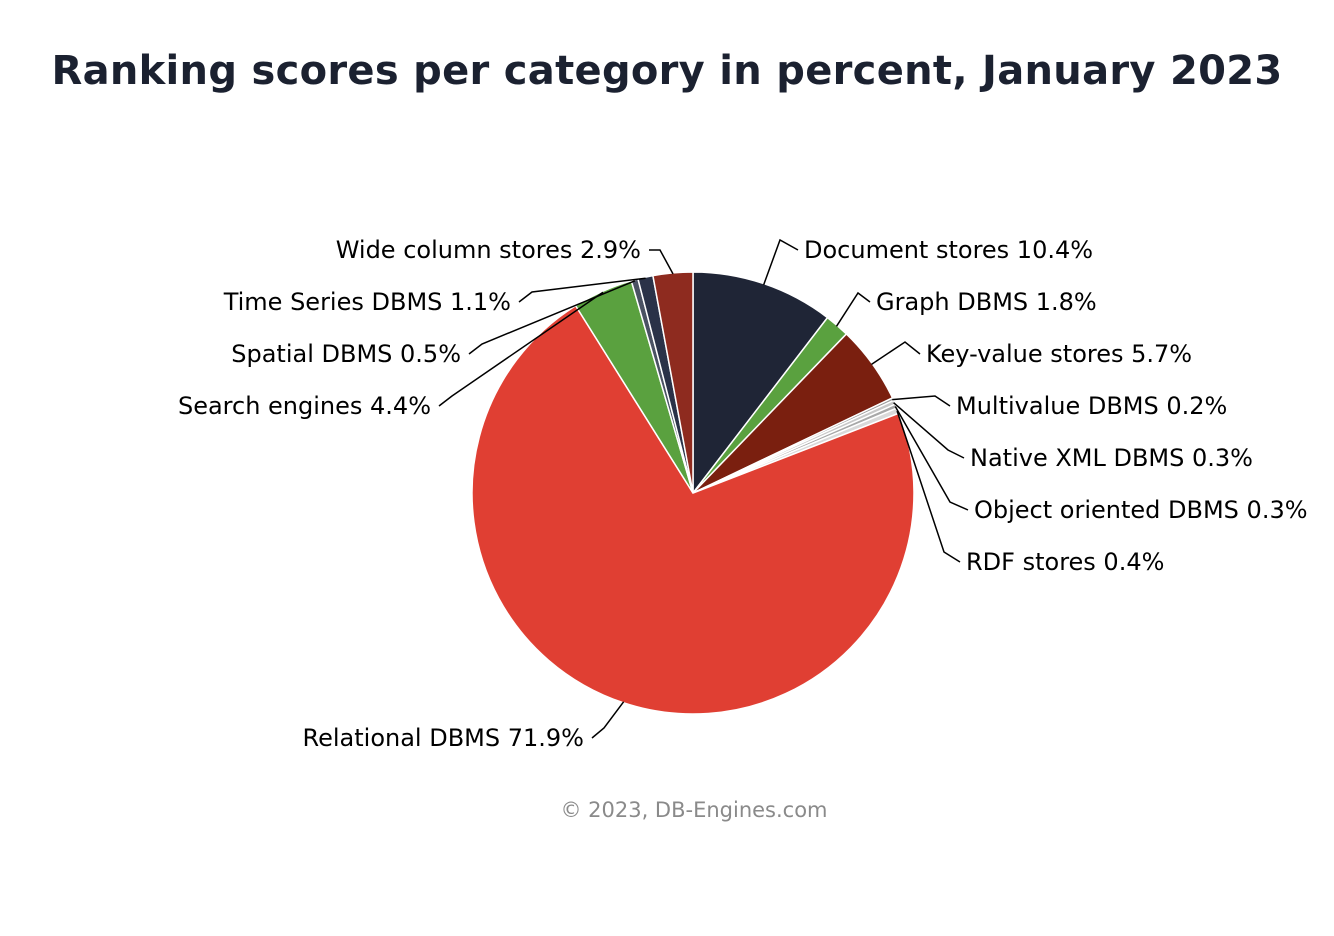 The height and width of the screenshot is (936, 1334). I want to click on credit-text: © 2023, DB-Engines.com, so click(694, 810).